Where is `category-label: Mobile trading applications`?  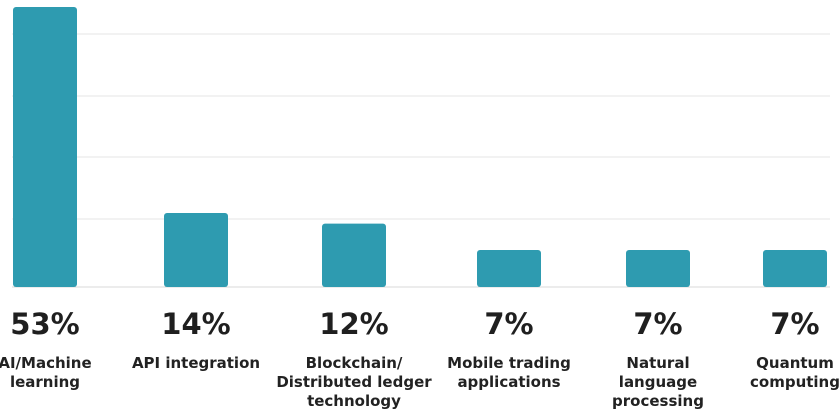
category-label: Mobile trading applications is located at coordinates (509, 372).